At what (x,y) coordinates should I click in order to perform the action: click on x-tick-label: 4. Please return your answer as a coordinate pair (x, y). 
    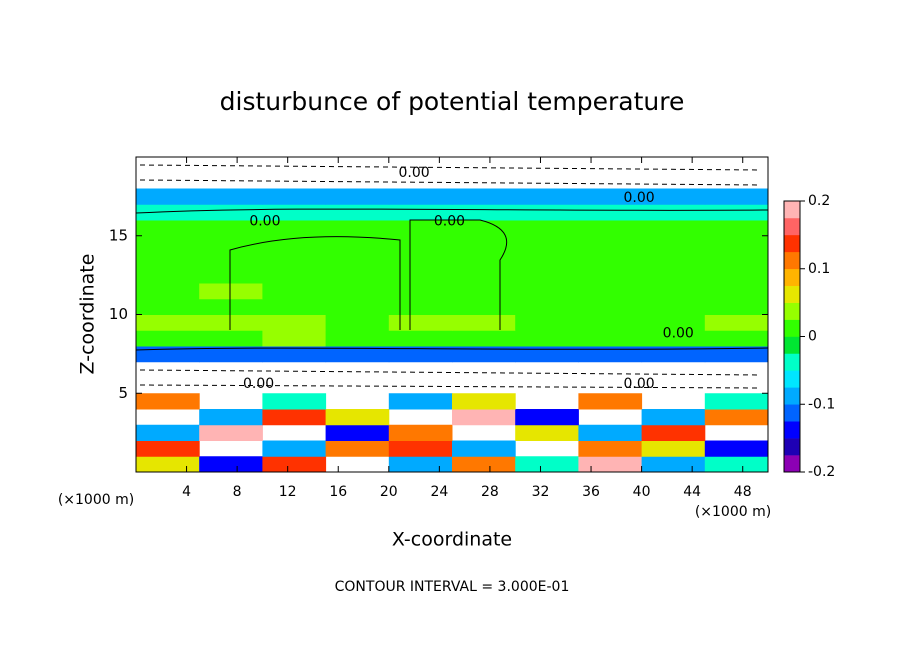
    Looking at the image, I should click on (186, 492).